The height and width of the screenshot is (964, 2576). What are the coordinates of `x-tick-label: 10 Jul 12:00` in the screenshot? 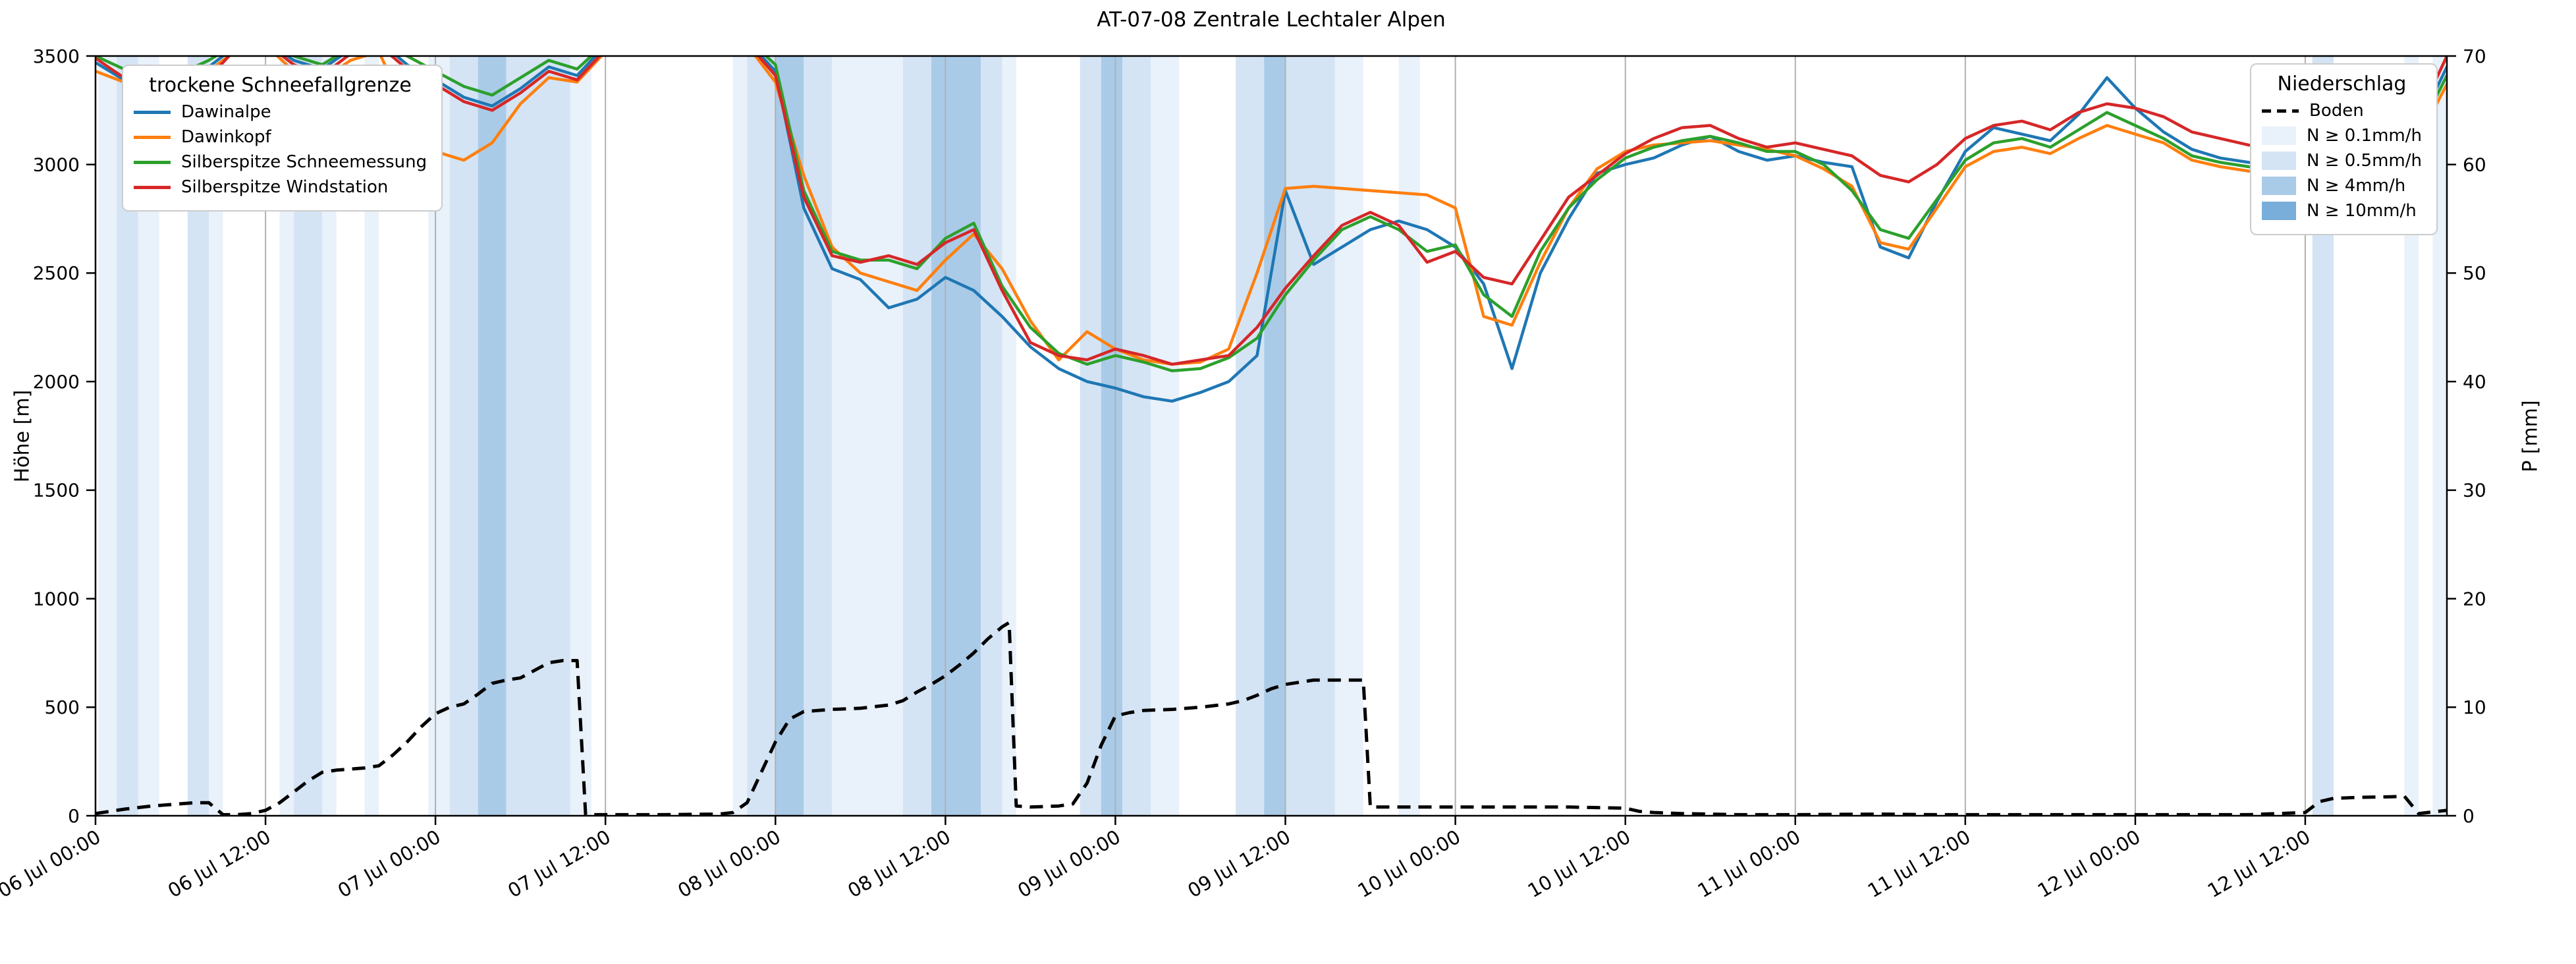 It's located at (1579, 864).